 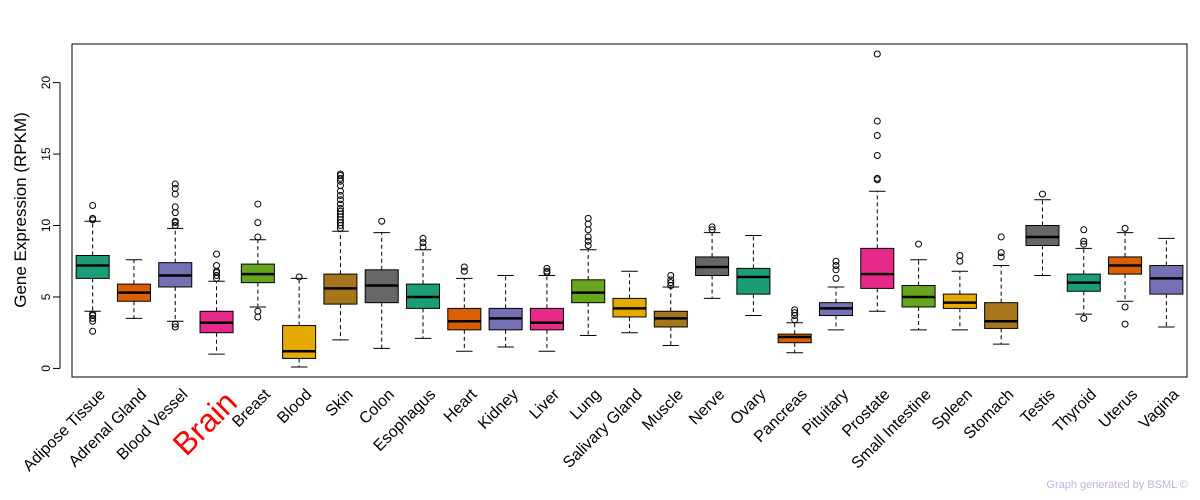 I want to click on y-axis-label: Gene Expression (RPKM), so click(x=20, y=210).